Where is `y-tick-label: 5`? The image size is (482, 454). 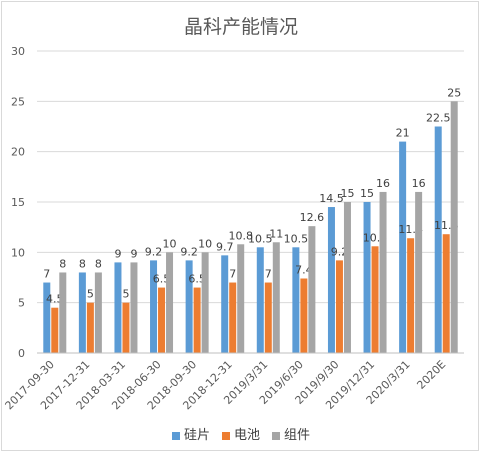
y-tick-label: 5 is located at coordinates (21, 303).